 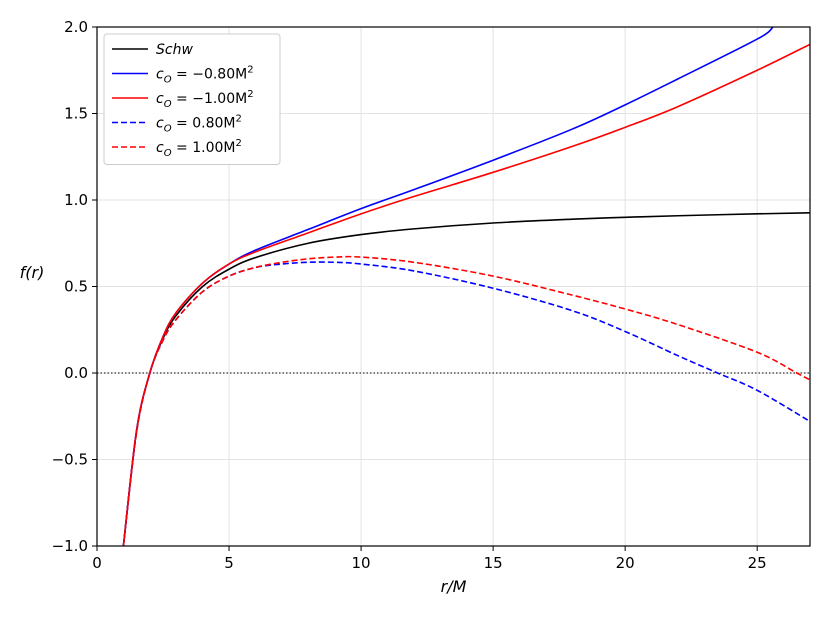 I want to click on x-tick-label: 10, so click(x=361, y=563).